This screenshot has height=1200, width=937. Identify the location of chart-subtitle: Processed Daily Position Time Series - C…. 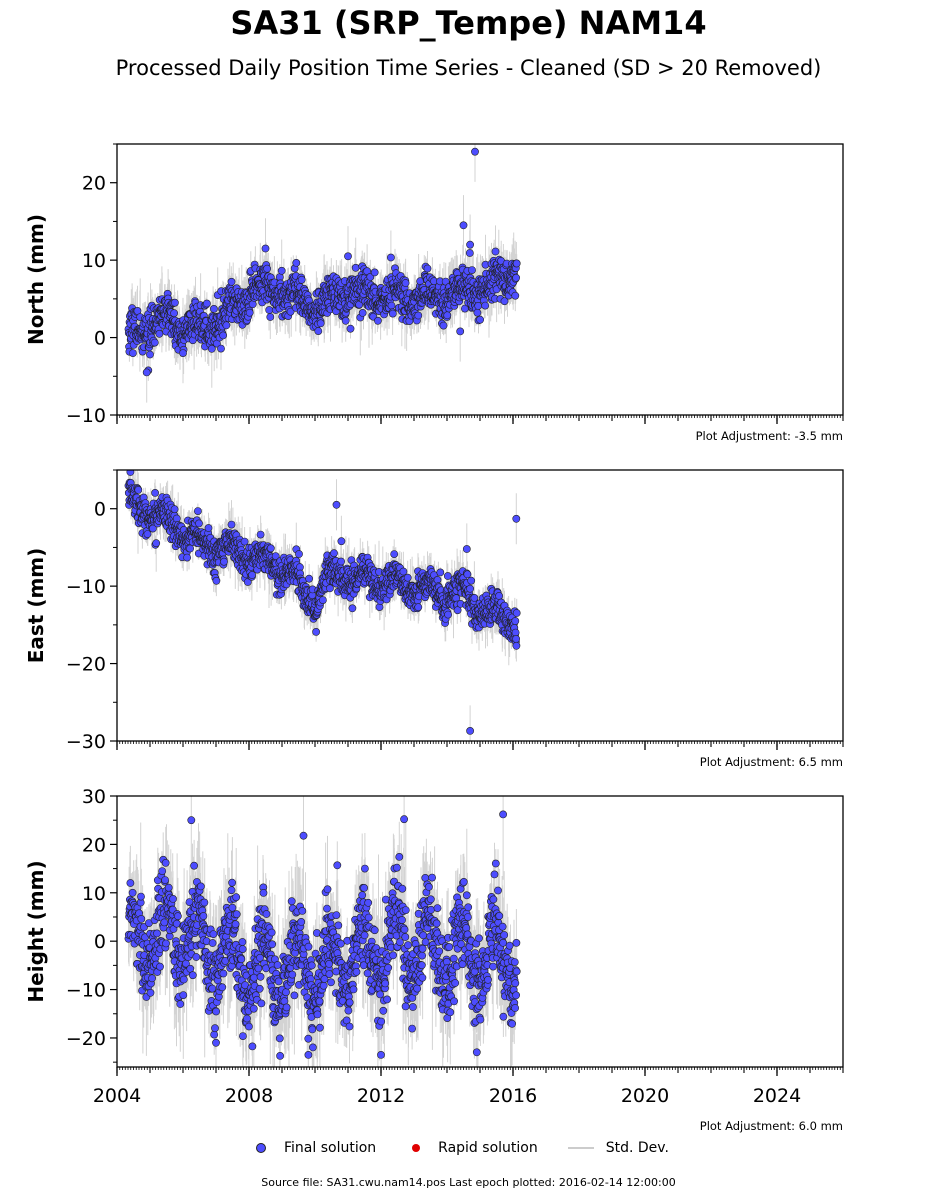
(468, 68).